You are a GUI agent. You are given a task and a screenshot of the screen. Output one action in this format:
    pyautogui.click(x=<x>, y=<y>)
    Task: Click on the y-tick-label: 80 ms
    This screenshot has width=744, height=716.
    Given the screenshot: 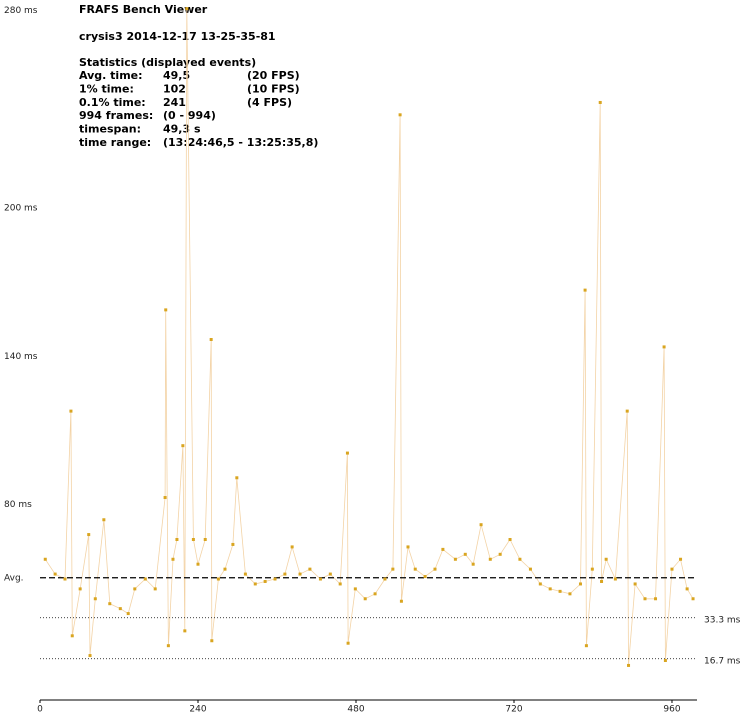 What is the action you would take?
    pyautogui.click(x=18, y=505)
    